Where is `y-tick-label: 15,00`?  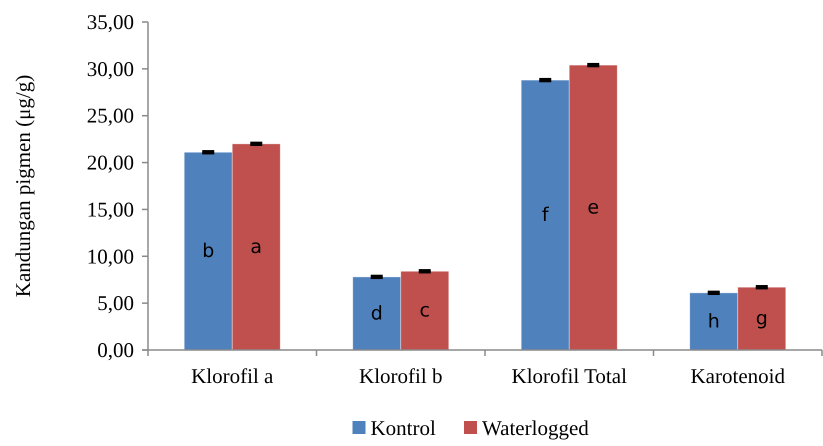
y-tick-label: 15,00 is located at coordinates (110, 209).